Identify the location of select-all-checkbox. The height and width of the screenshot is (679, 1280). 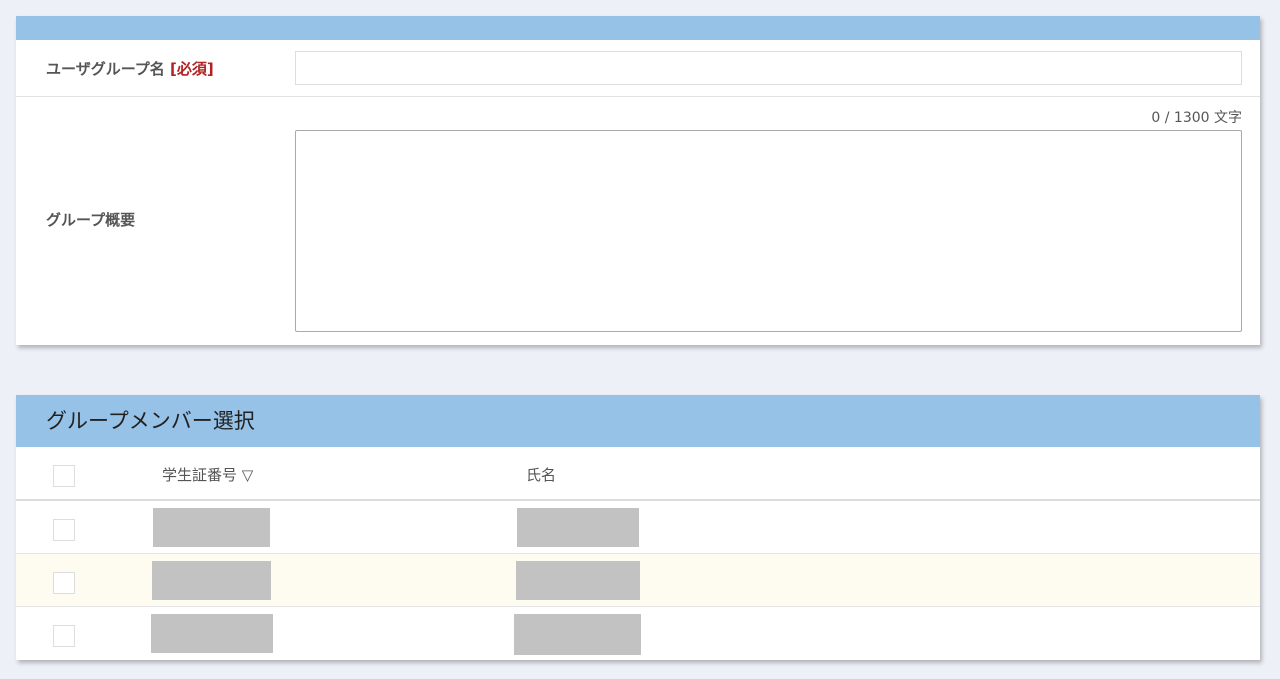
(64, 476).